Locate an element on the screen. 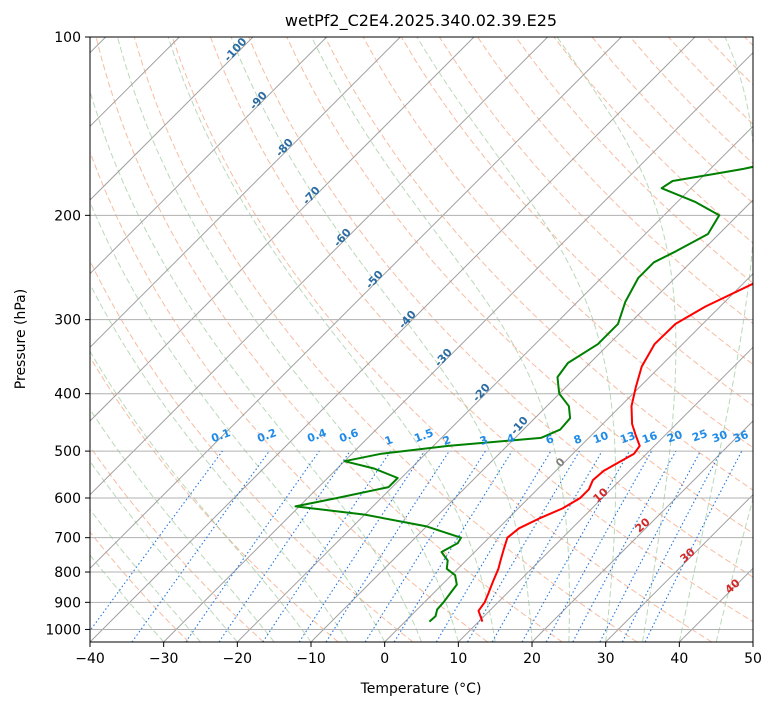 The height and width of the screenshot is (712, 775). y-axis-label: Pressure (hPa) is located at coordinates (21, 339).